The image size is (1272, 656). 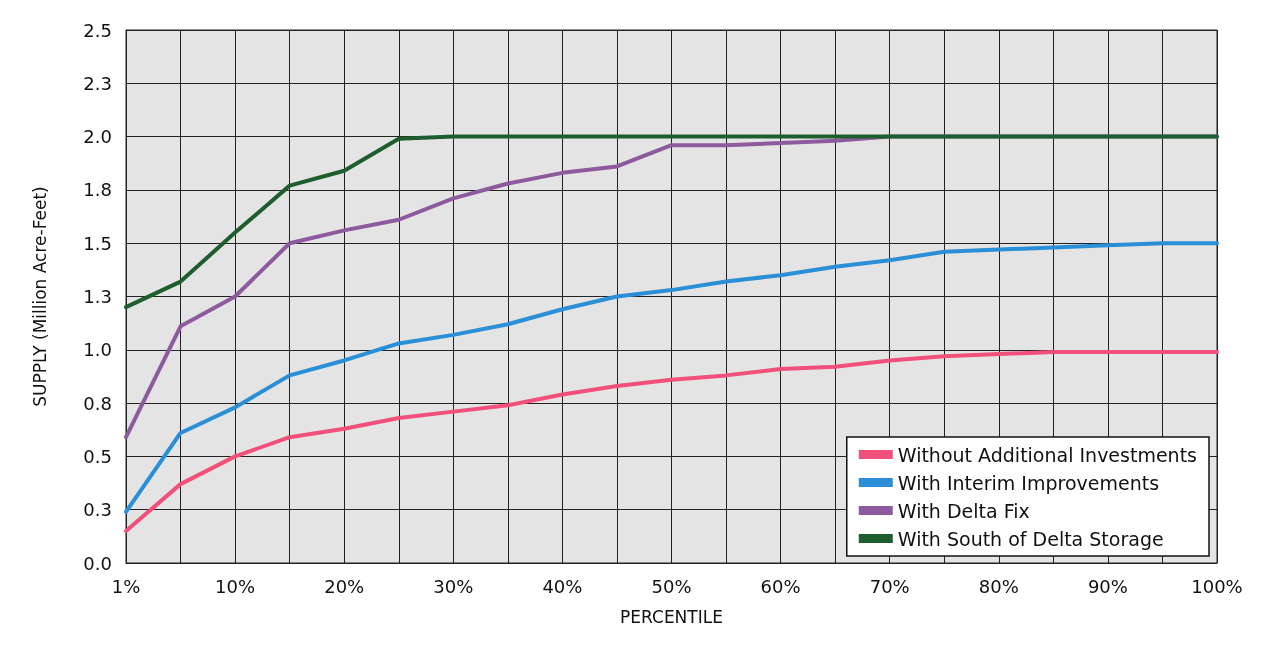 What do you see at coordinates (39, 296) in the screenshot?
I see `y-axis-title: SUPPLY (Million Acre-Feet)` at bounding box center [39, 296].